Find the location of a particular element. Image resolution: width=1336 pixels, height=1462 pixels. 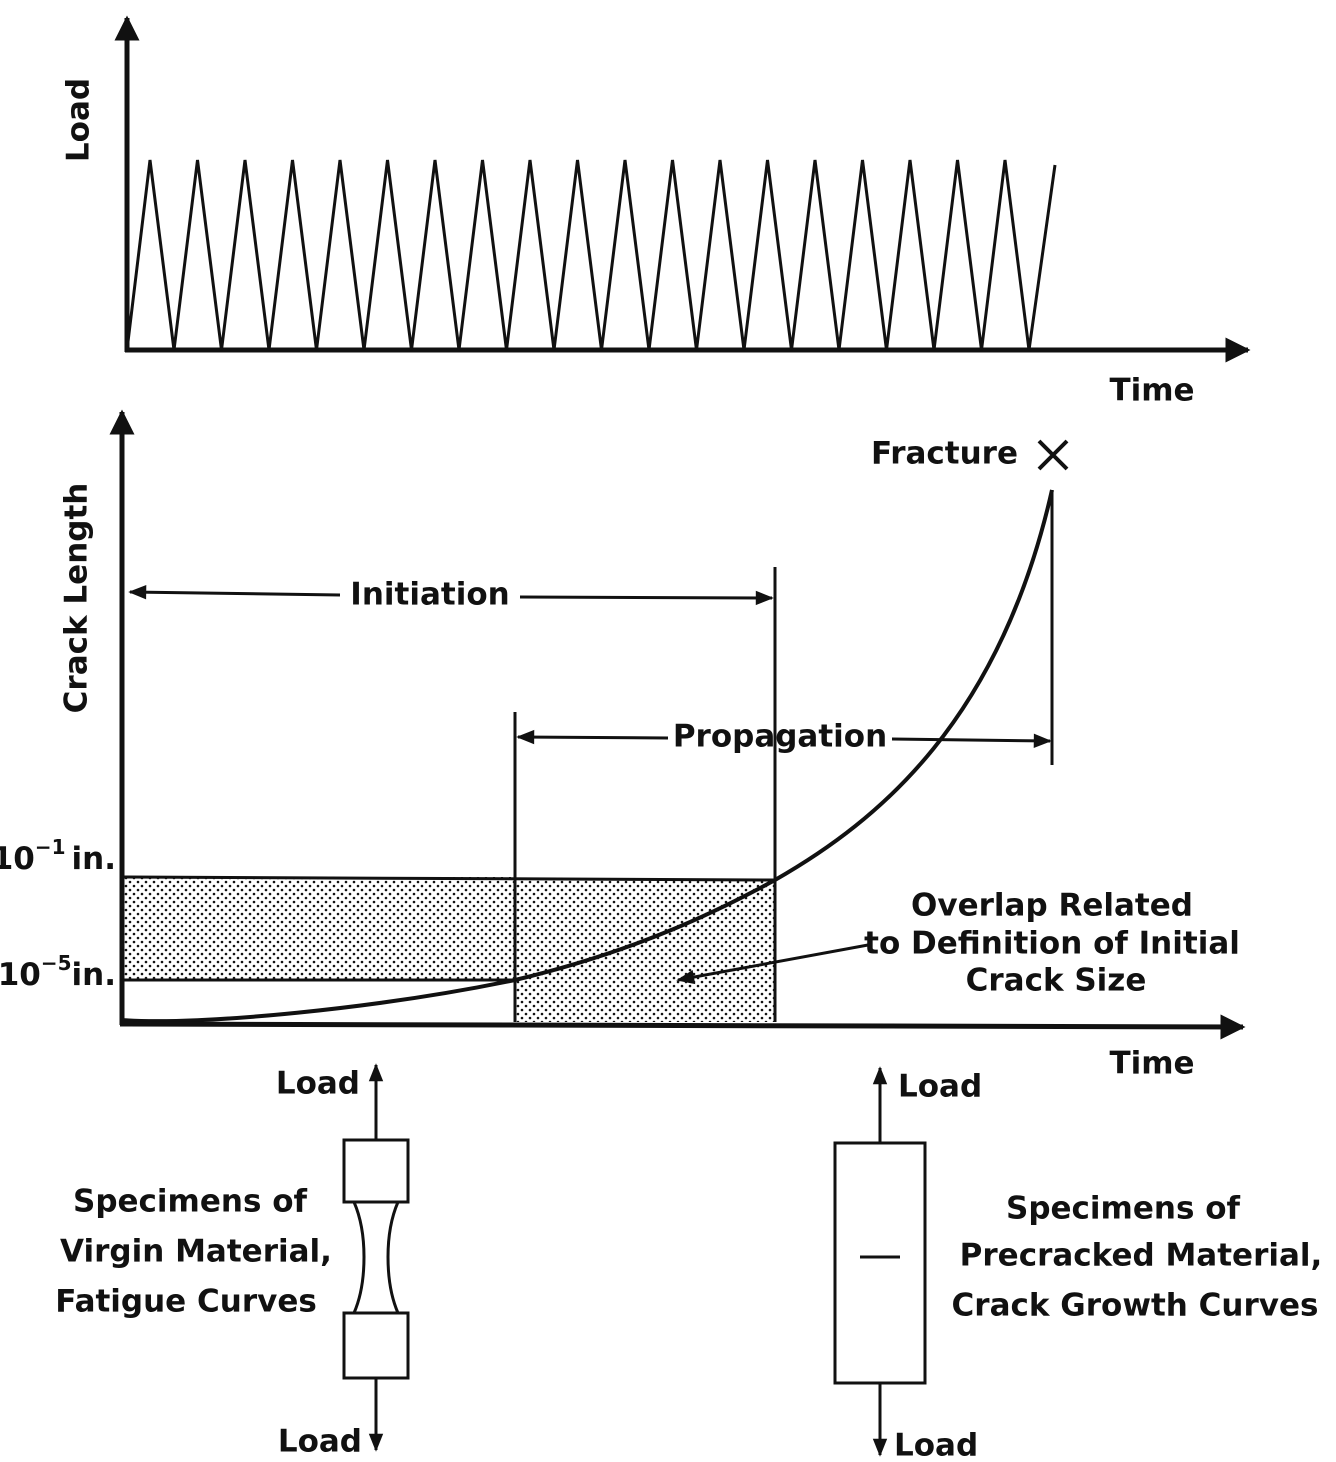

initiation-label: Initiation is located at coordinates (429, 595).